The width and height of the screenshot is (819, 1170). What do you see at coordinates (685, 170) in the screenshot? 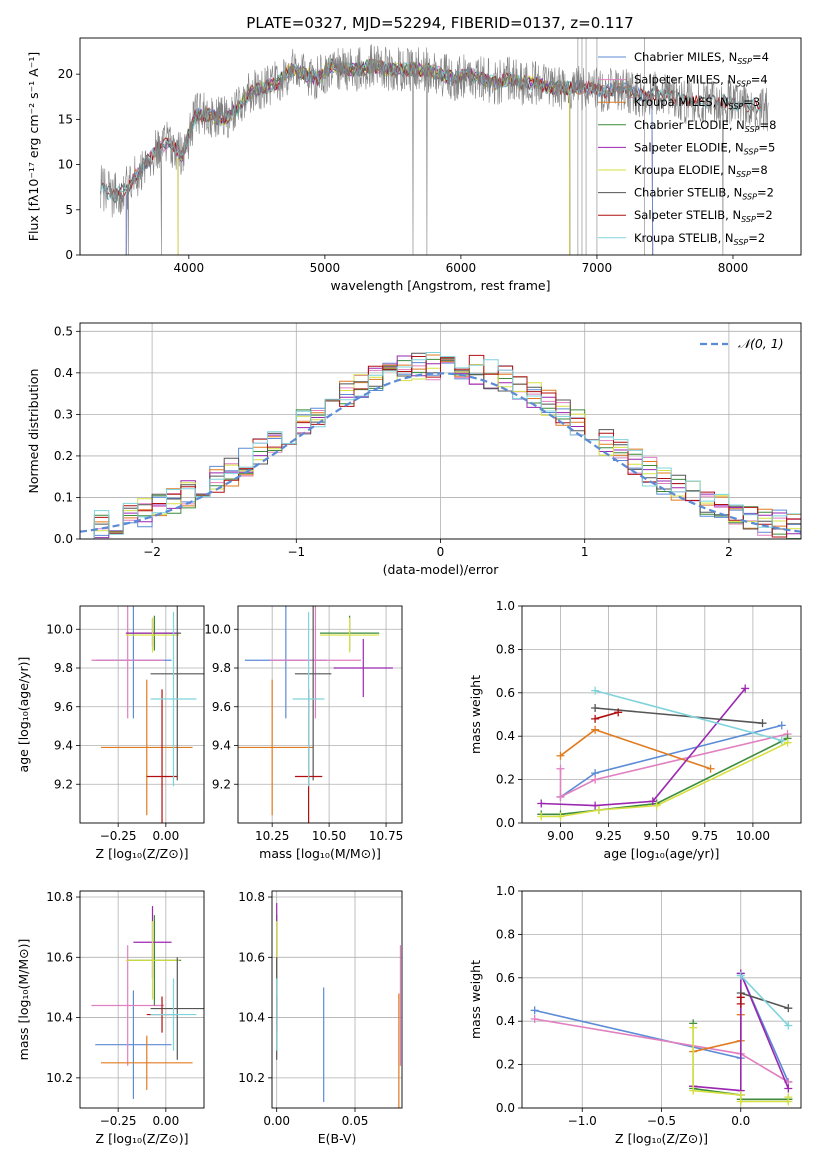
I see `legend-label-name: Kroupa ELODIE, N` at bounding box center [685, 170].